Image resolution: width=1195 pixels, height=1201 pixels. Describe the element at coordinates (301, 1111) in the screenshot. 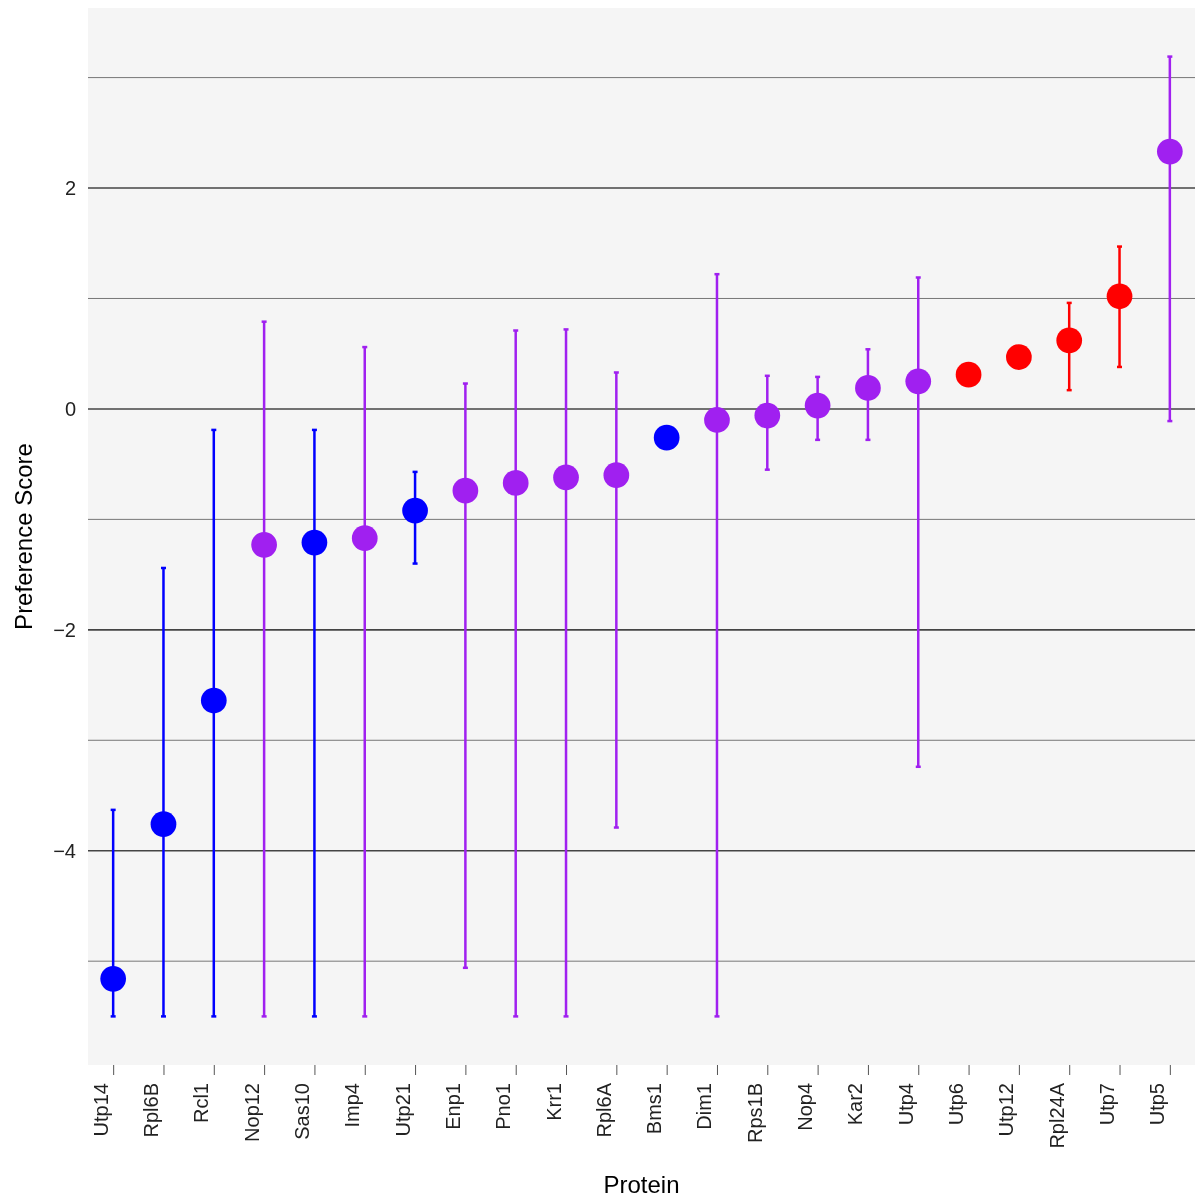

I see `x-tick-label: Sas10` at that location.